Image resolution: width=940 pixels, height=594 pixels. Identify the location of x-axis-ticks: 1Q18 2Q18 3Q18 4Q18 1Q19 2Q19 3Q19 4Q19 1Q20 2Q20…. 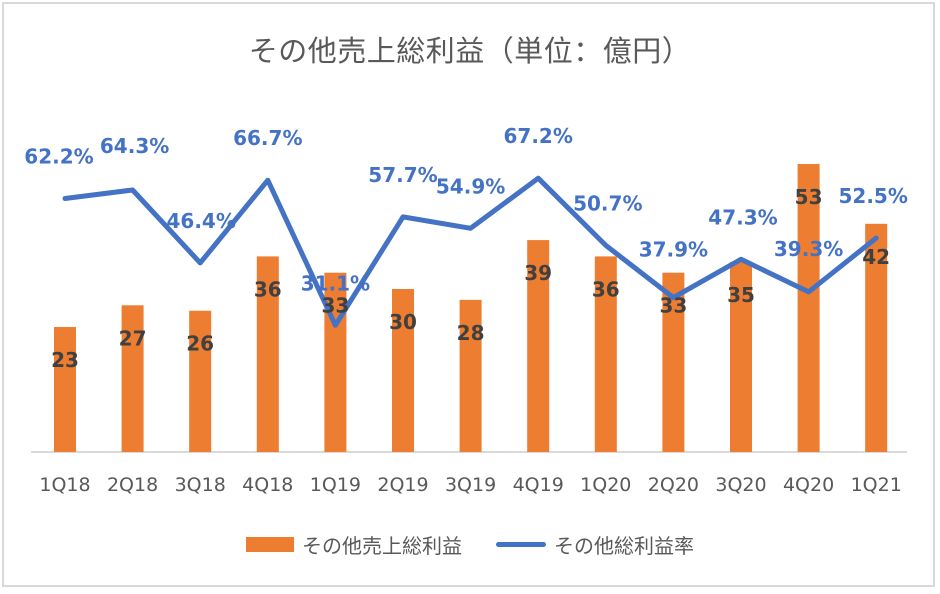
(470, 485).